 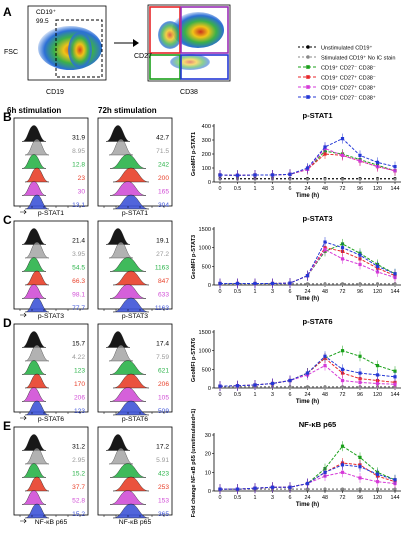 I want to click on histogram-value: 17.2, so click(x=162, y=447).